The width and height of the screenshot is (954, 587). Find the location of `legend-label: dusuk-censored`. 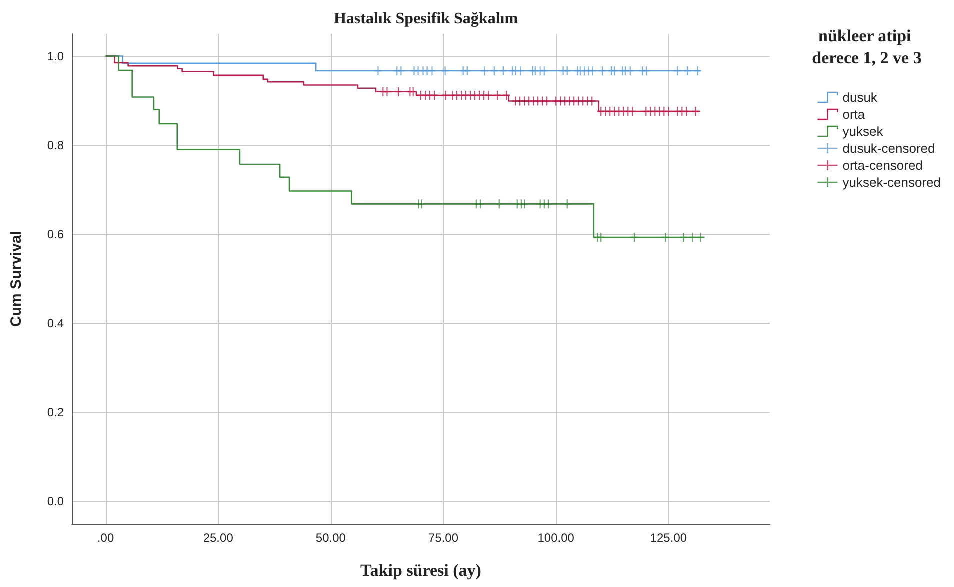

legend-label: dusuk-censored is located at coordinates (889, 148).